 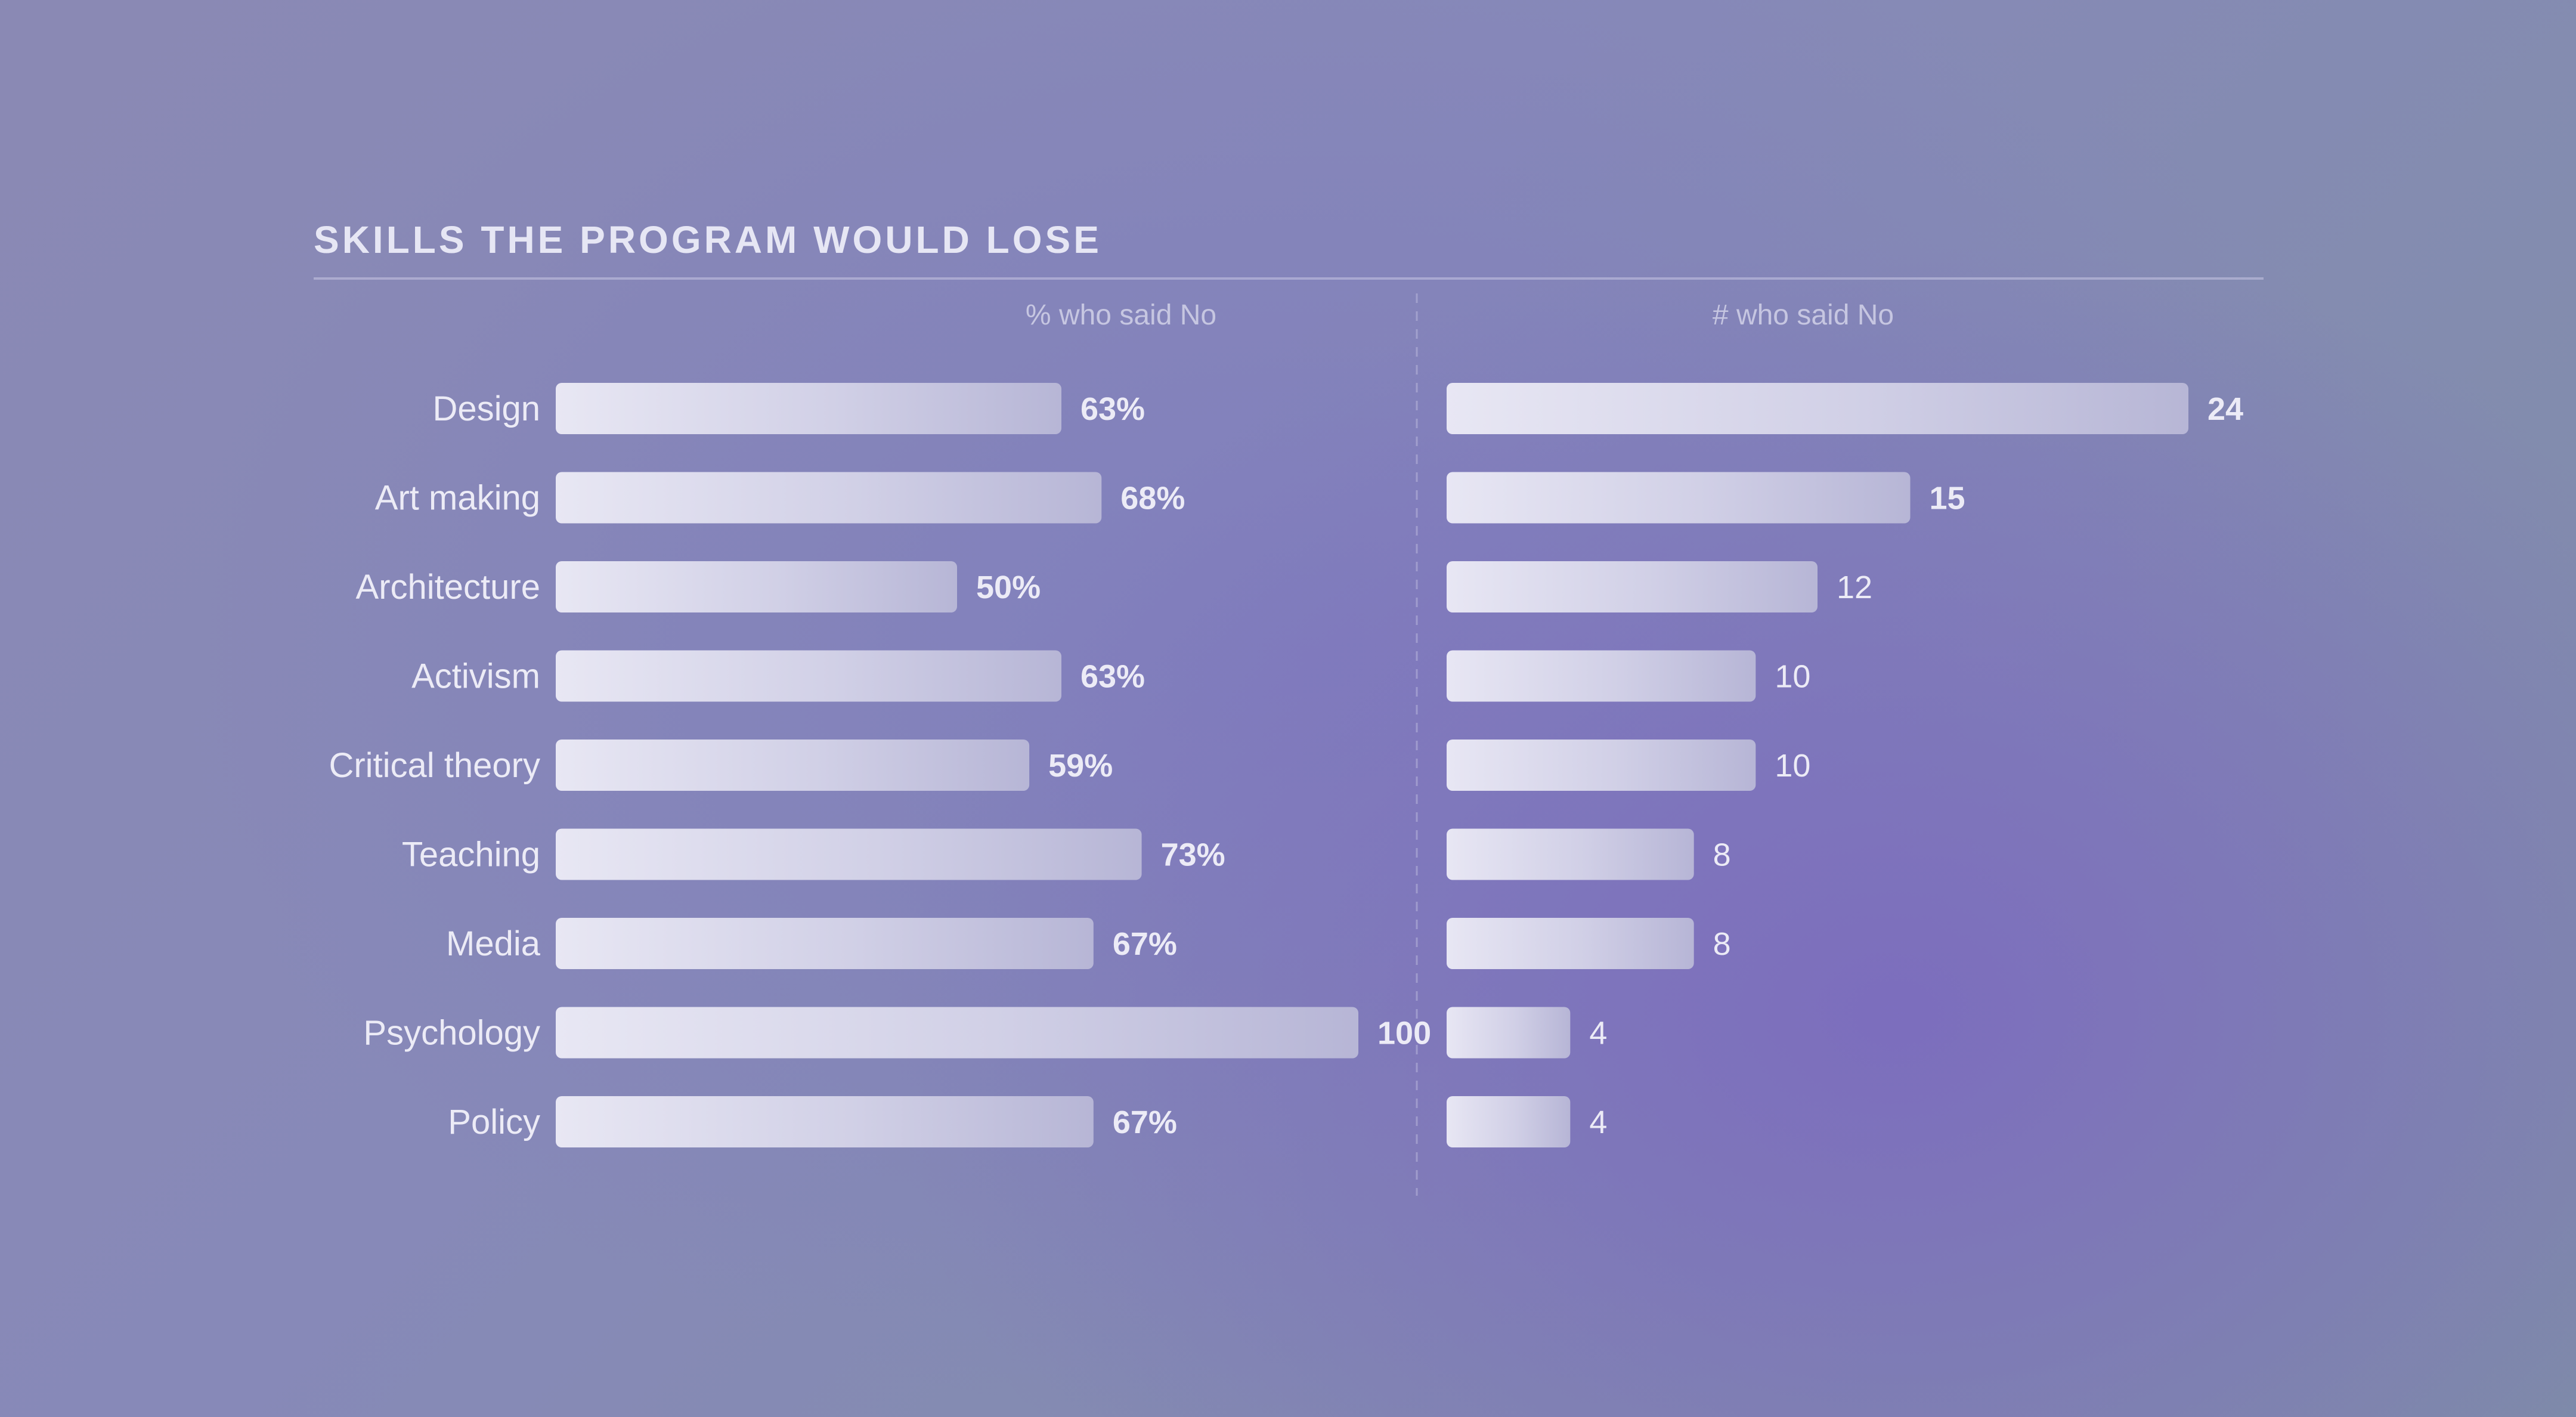 What do you see at coordinates (1080, 766) in the screenshot?
I see `value-label-percent: 59%` at bounding box center [1080, 766].